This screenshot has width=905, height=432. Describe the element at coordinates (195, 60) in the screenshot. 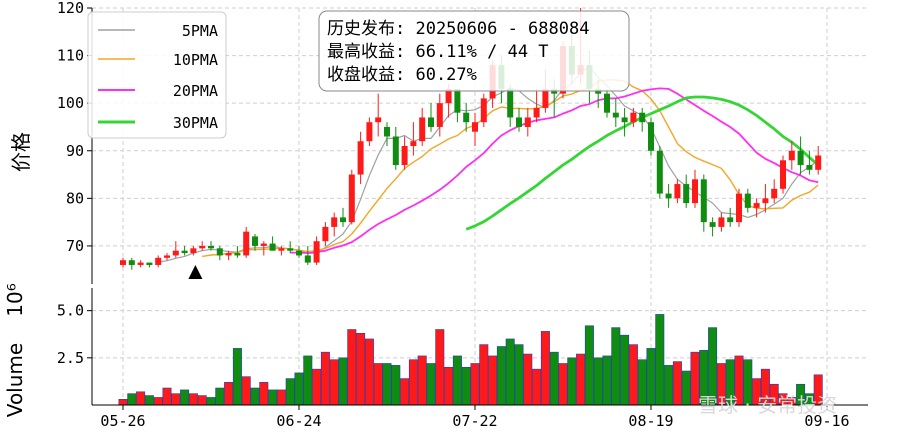

I see `legend-ma10: 10PMA` at that location.